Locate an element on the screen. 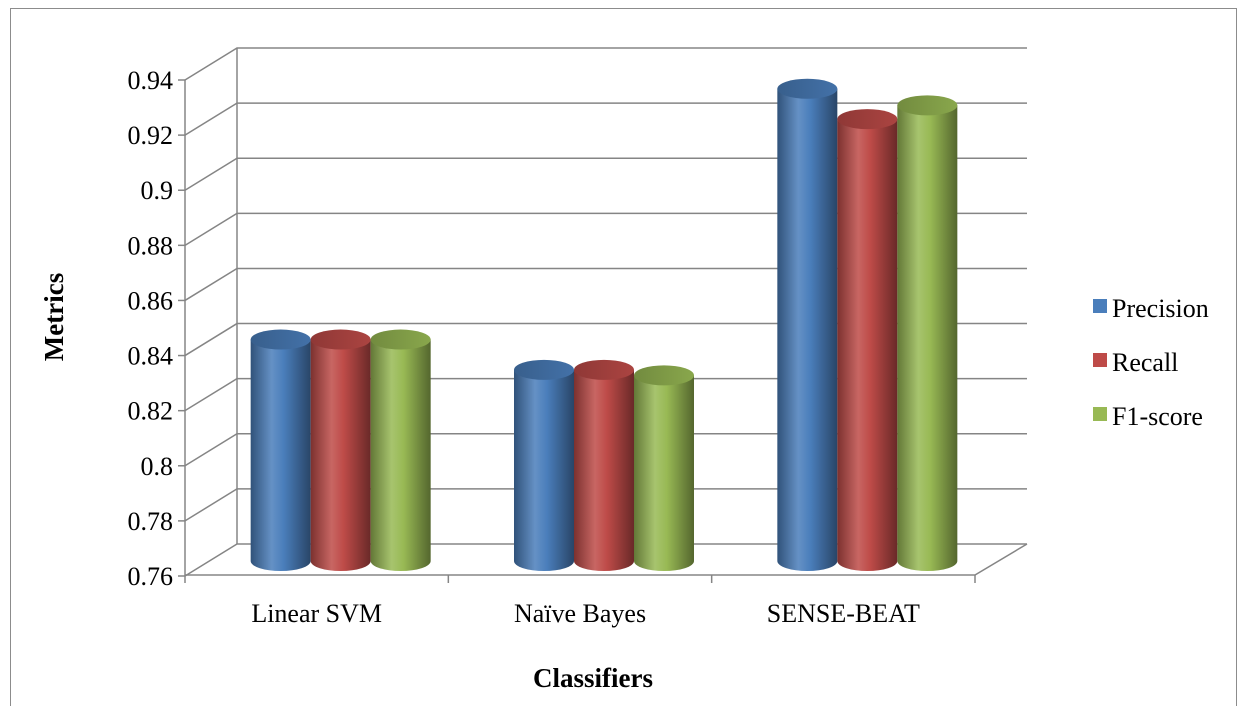 The width and height of the screenshot is (1250, 706). y-tick-label: 0.86 is located at coordinates (151, 300).